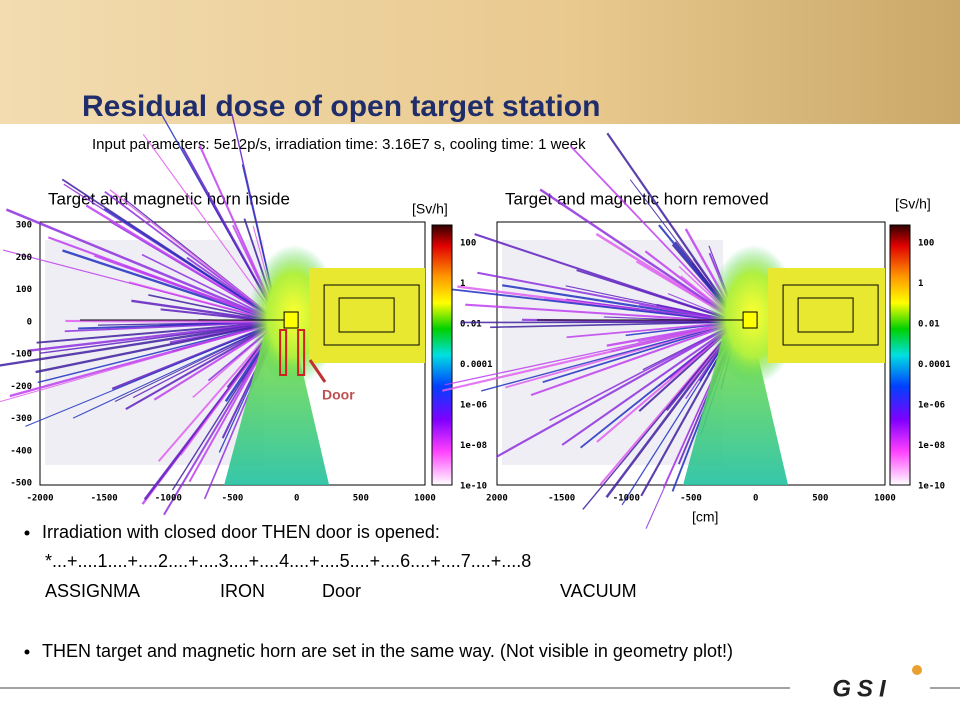  Describe the element at coordinates (21, 484) in the screenshot. I see `y-tick-label: -500` at that location.